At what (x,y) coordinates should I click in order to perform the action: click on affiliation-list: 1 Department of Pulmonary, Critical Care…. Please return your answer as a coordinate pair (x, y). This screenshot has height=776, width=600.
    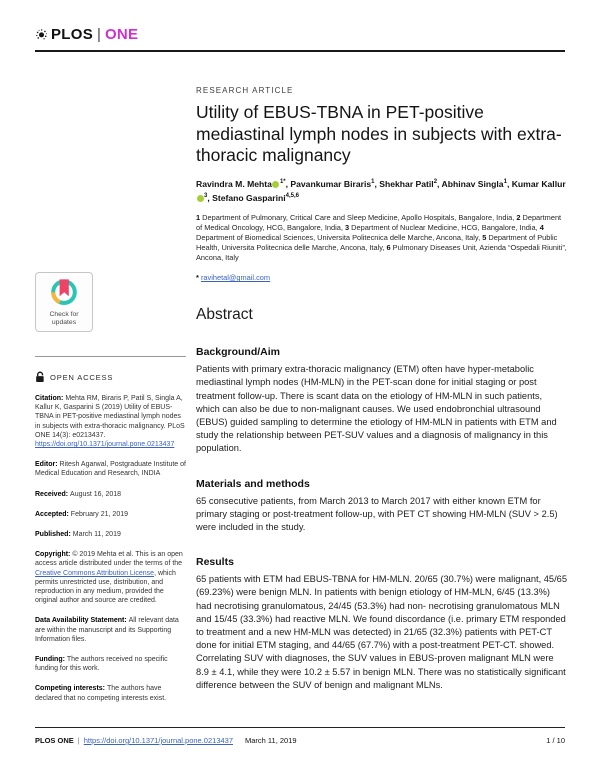
    Looking at the image, I should click on (381, 238).